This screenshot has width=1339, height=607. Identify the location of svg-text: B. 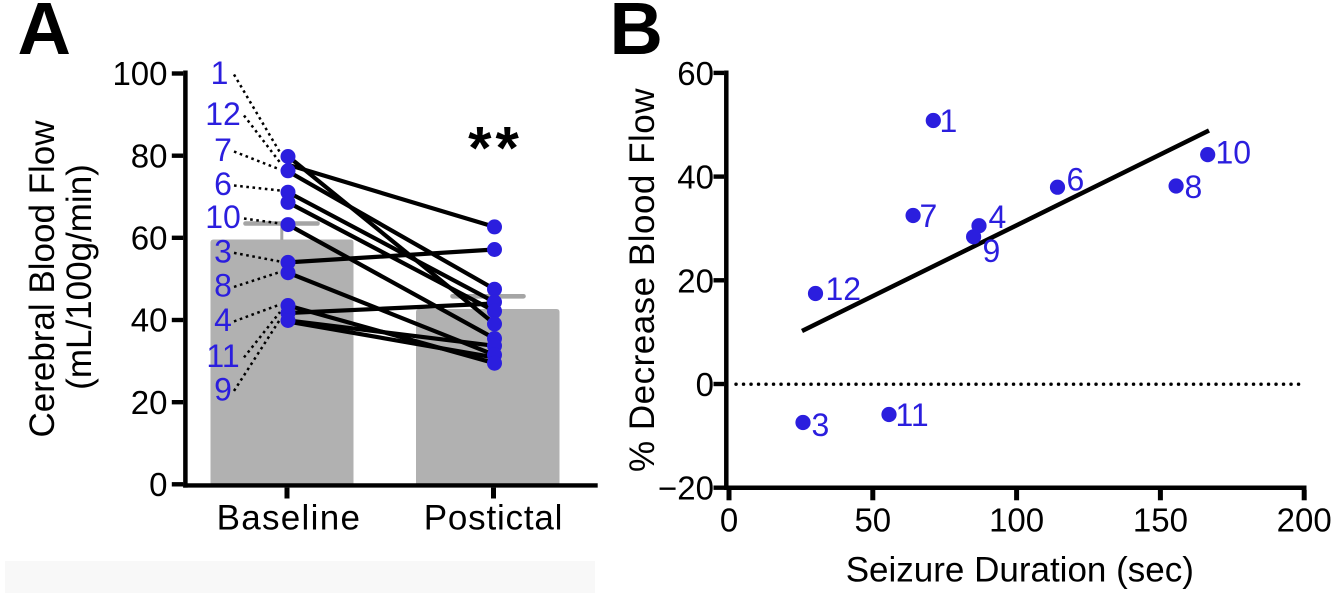
(636, 35).